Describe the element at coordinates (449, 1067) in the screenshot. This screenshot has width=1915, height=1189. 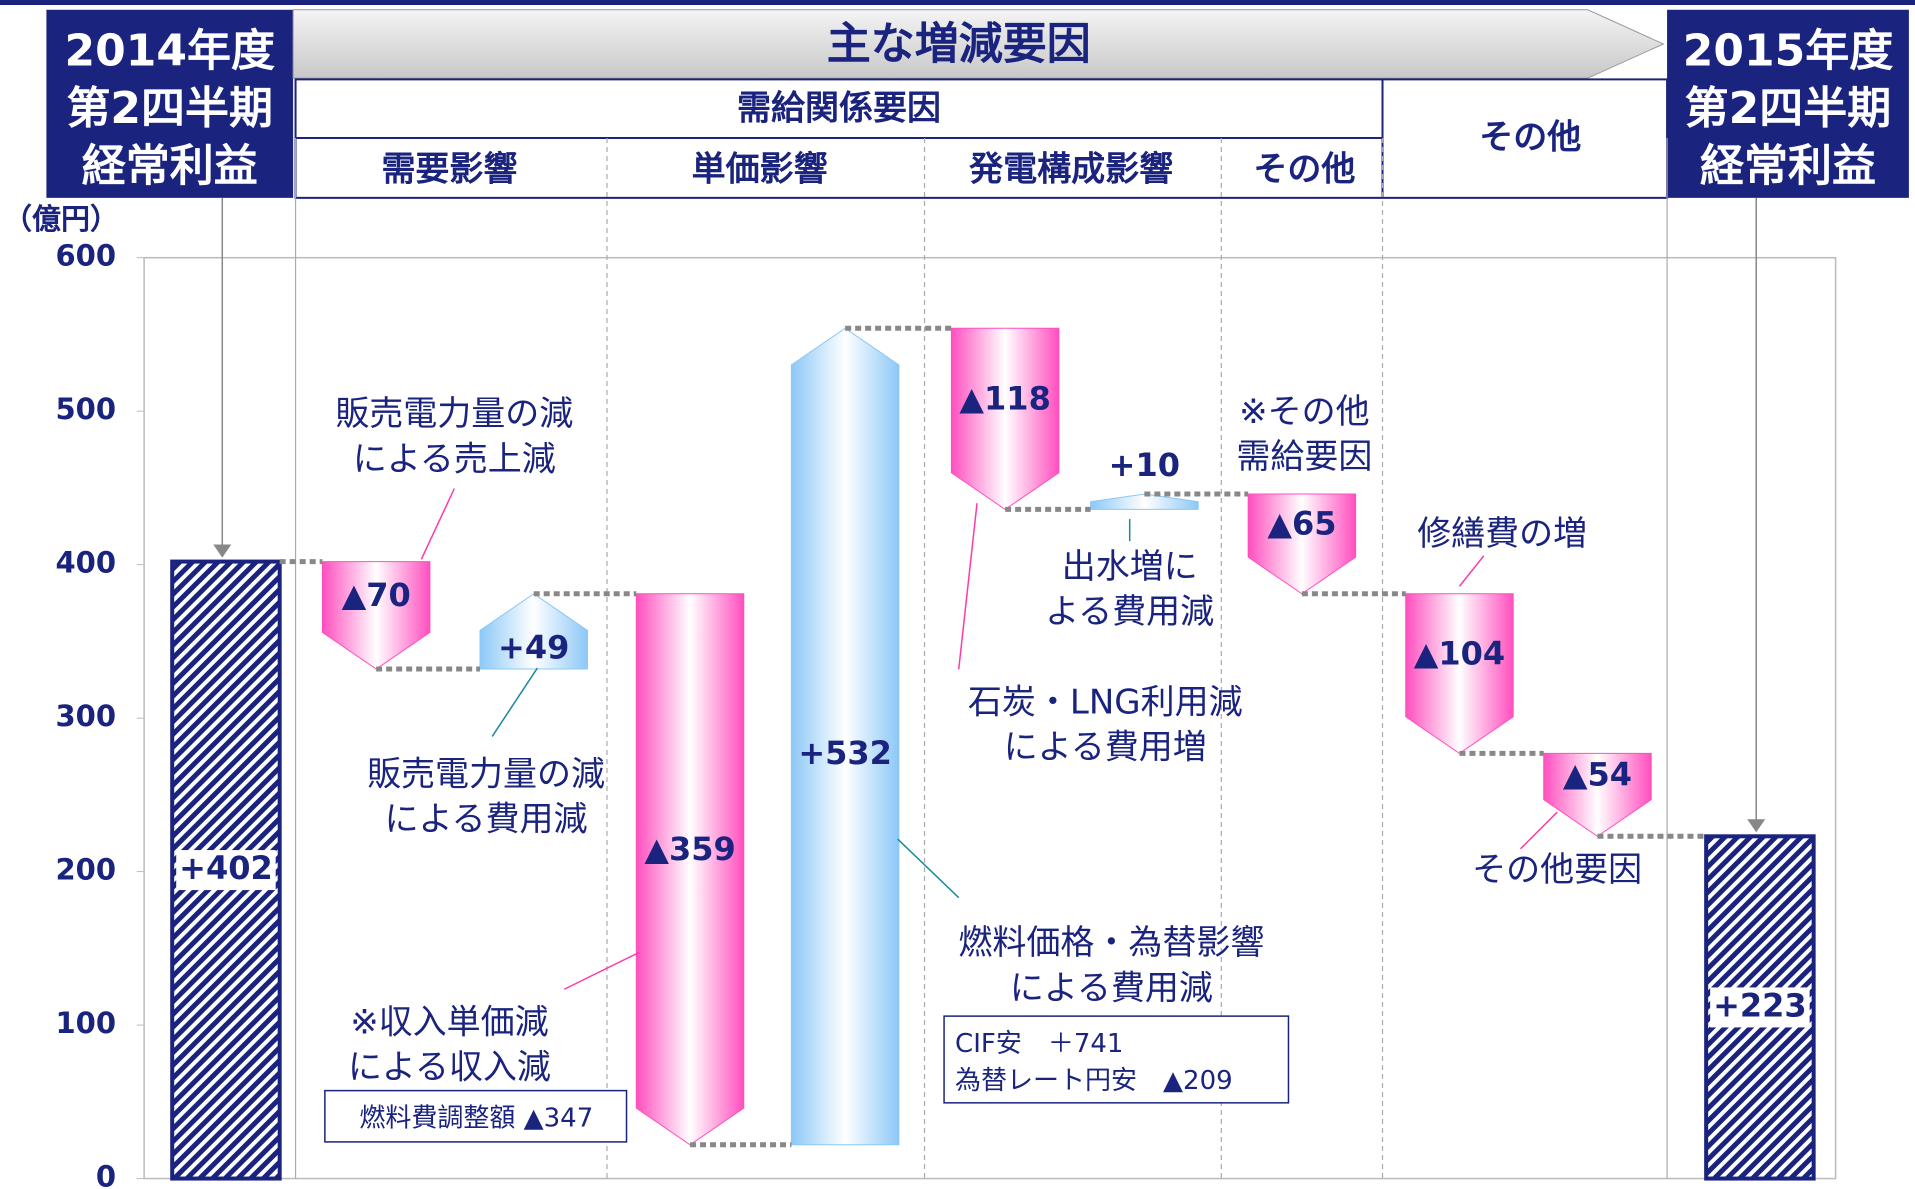
I see `annotation-line: による収入減` at that location.